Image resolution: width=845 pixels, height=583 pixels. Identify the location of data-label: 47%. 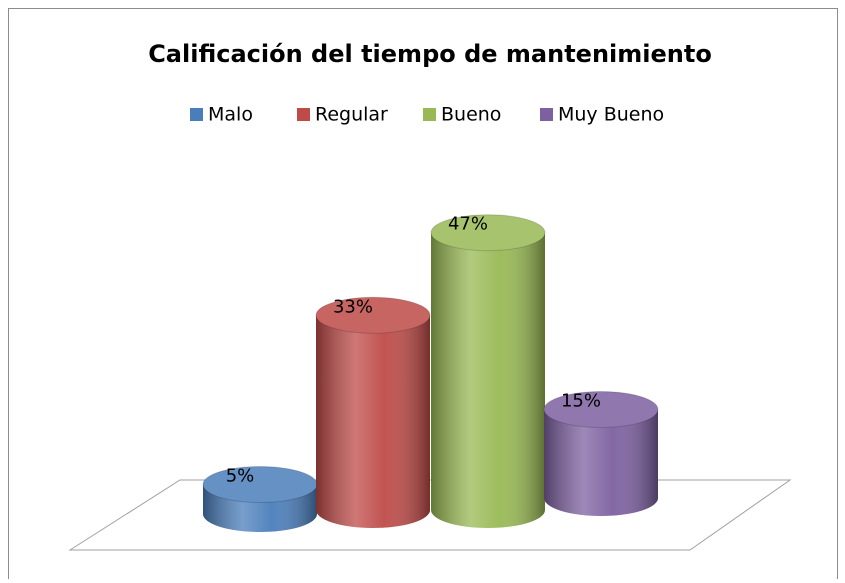
(468, 224).